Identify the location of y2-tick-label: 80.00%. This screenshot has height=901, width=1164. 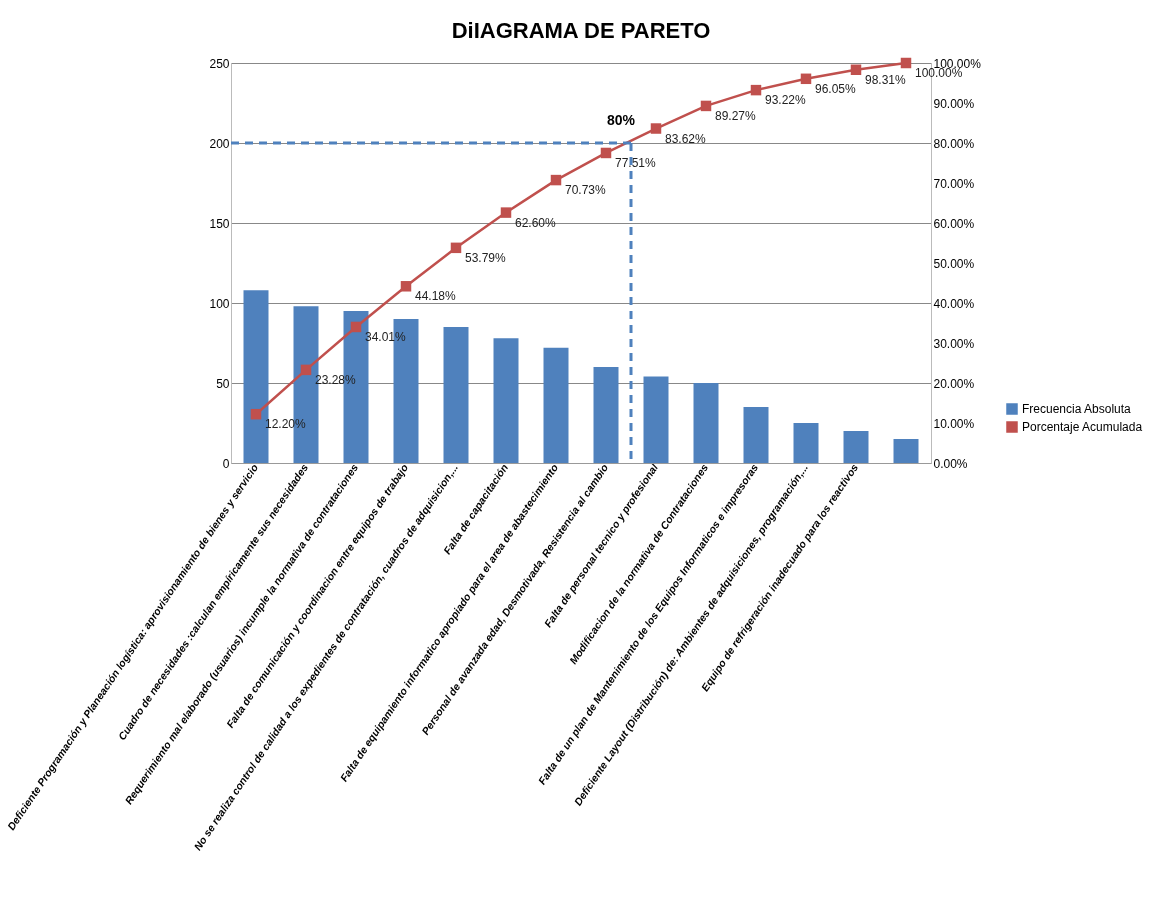
(954, 143).